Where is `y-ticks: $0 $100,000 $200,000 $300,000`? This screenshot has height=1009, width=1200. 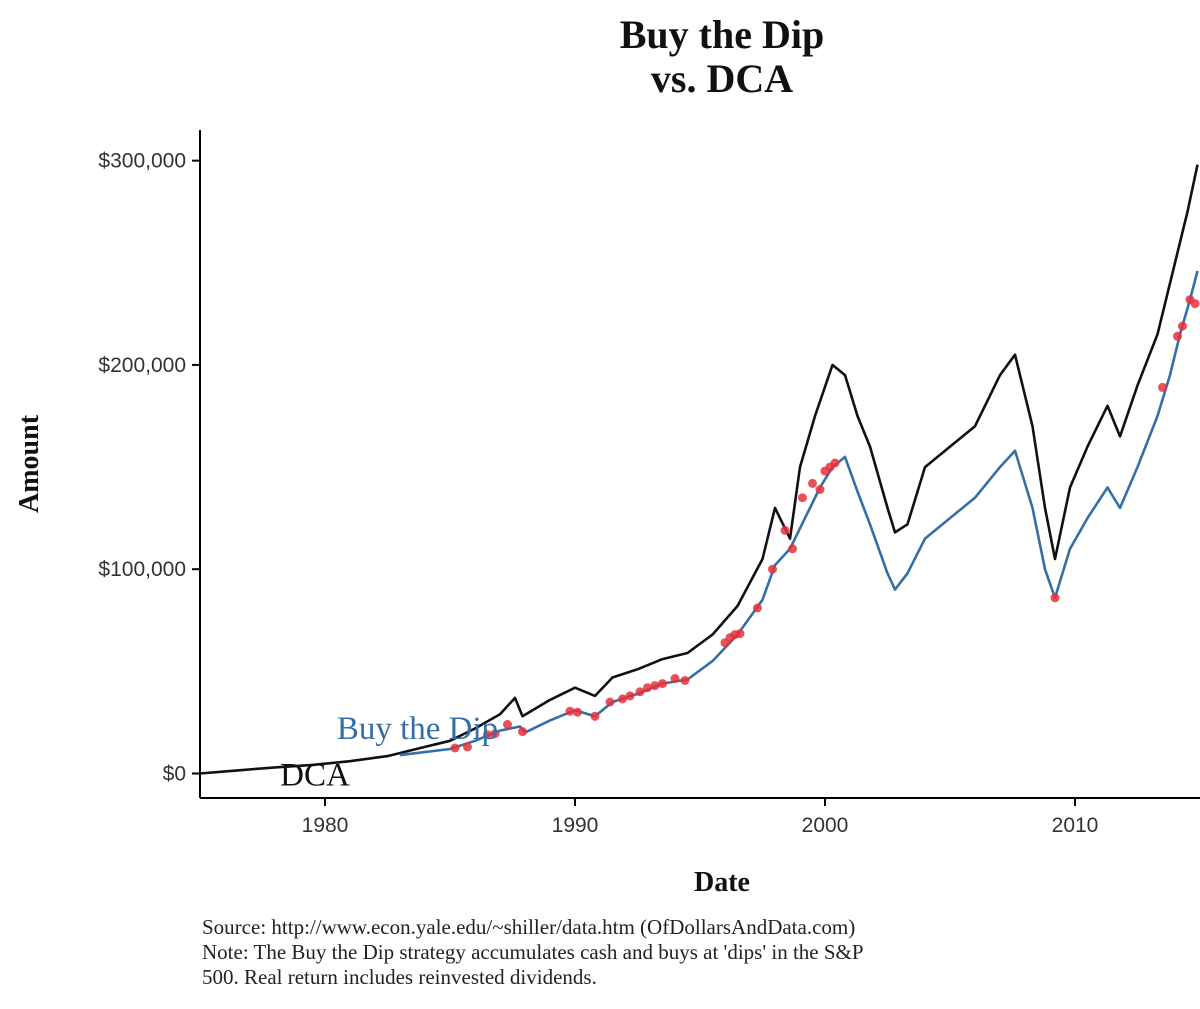 y-ticks: $0 $100,000 $200,000 $300,000 is located at coordinates (149, 467).